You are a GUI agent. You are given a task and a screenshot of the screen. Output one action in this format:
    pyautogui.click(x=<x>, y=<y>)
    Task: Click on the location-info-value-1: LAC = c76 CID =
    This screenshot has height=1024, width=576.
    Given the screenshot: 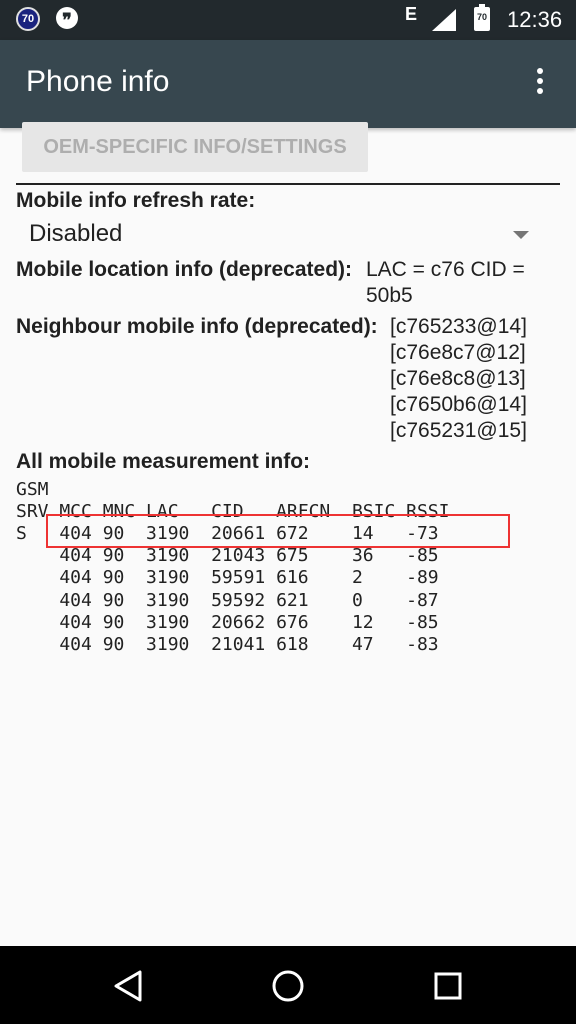 What is the action you would take?
    pyautogui.click(x=445, y=269)
    